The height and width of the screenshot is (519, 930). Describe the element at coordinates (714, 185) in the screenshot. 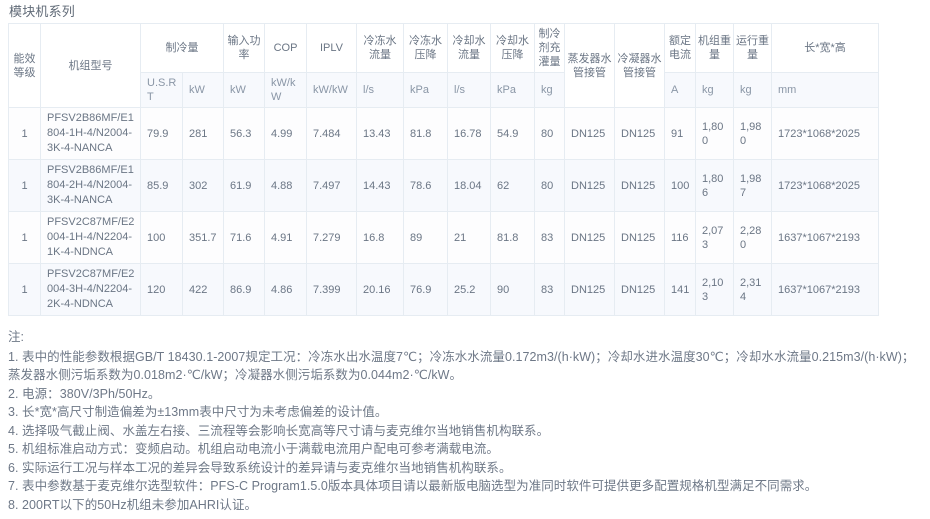

I see `cell-unit-weight: 1,806` at that location.